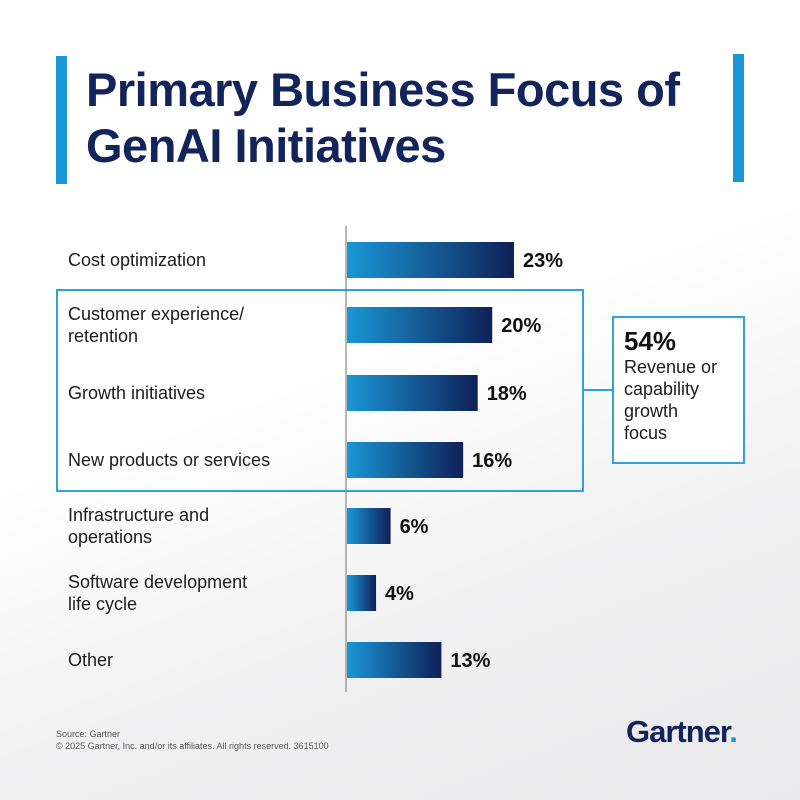  I want to click on bar-value-label-4: 6%, so click(414, 527).